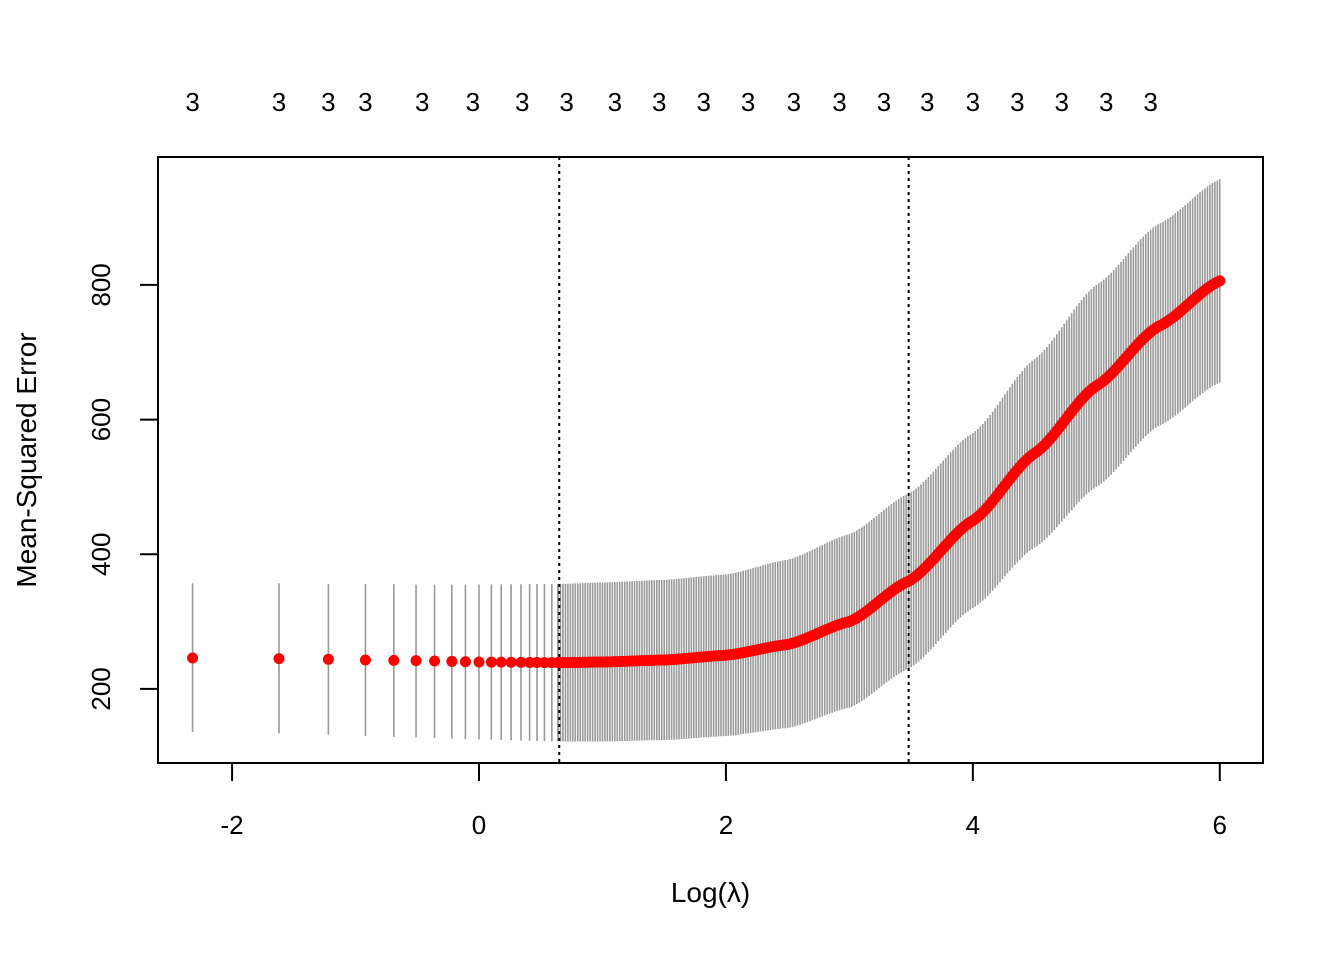 Image resolution: width=1344 pixels, height=960 pixels. I want to click on y-axis-title: Mean-Squared Error, so click(26, 459).